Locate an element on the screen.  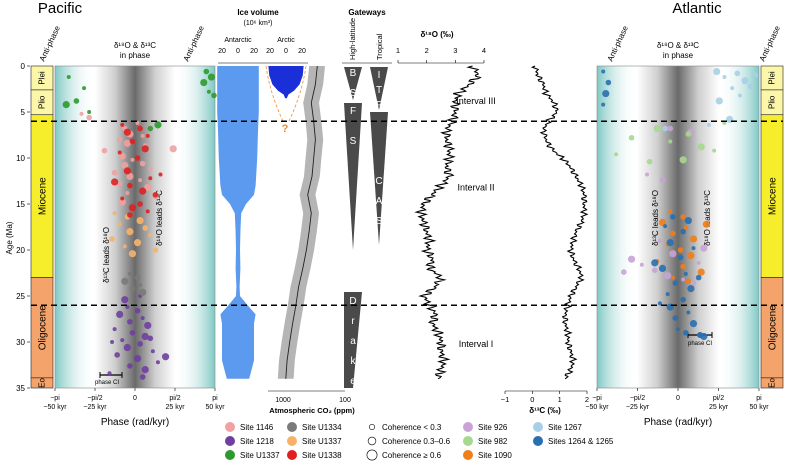
age-tick-label-7: 35 is located at coordinates (20, 388).